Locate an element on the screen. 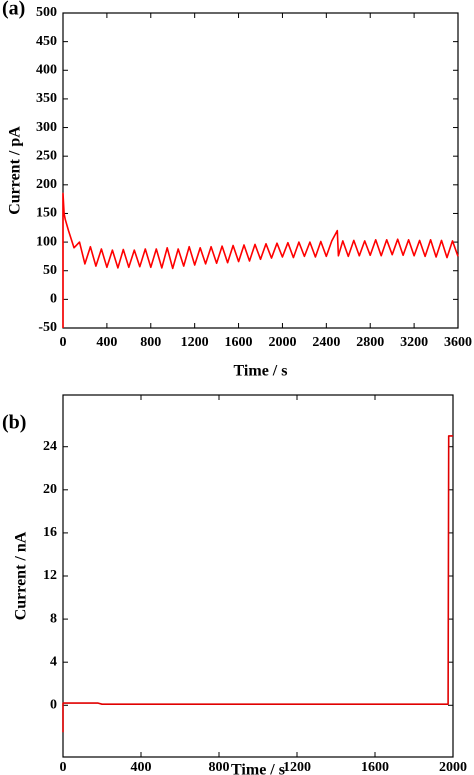 This screenshot has height=775, width=474. y-tick-label: 50 is located at coordinates (50, 270).